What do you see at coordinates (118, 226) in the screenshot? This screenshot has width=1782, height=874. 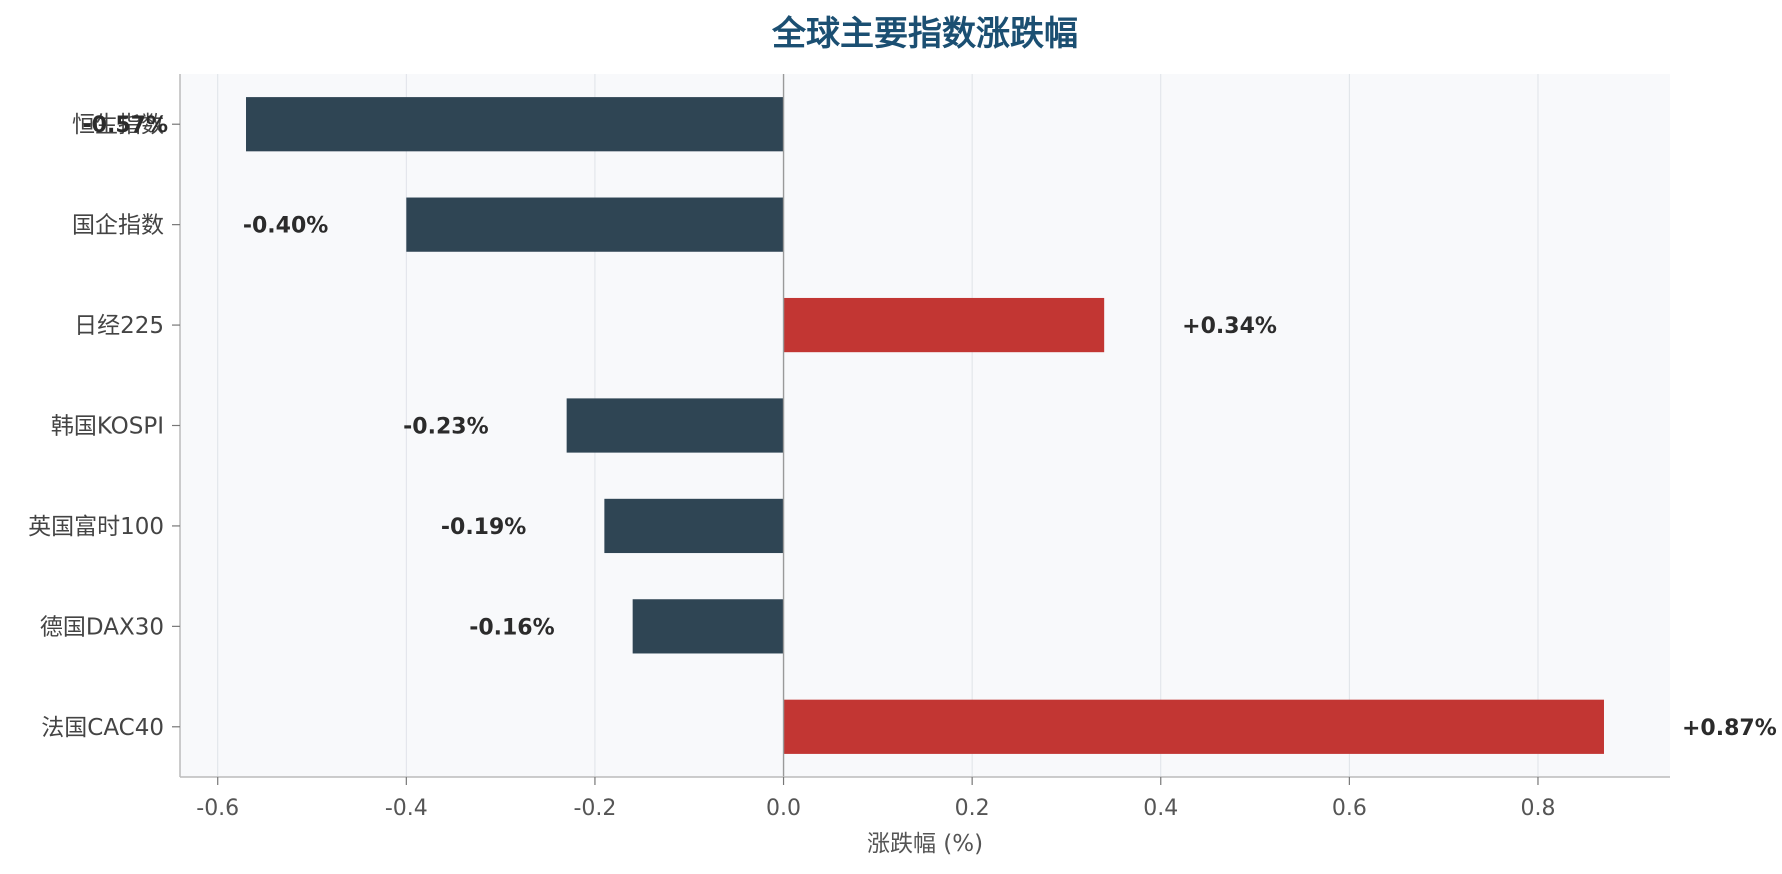 I see `y-tick-label: 国企指数` at bounding box center [118, 226].